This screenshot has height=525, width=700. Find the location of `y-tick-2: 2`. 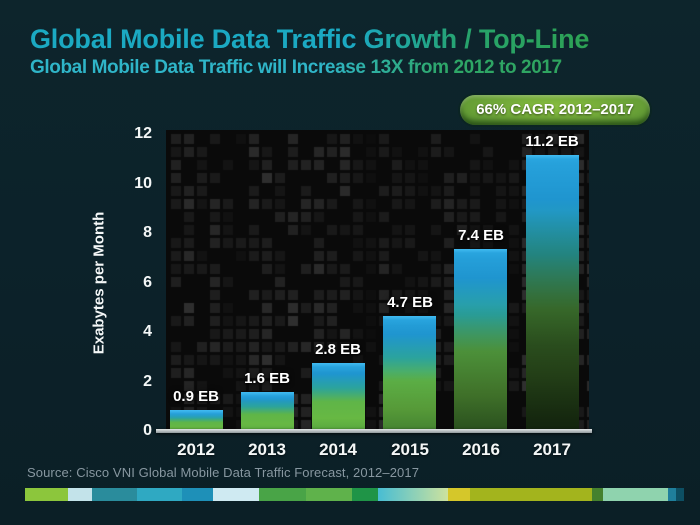

y-tick-2: 2 is located at coordinates (147, 381).